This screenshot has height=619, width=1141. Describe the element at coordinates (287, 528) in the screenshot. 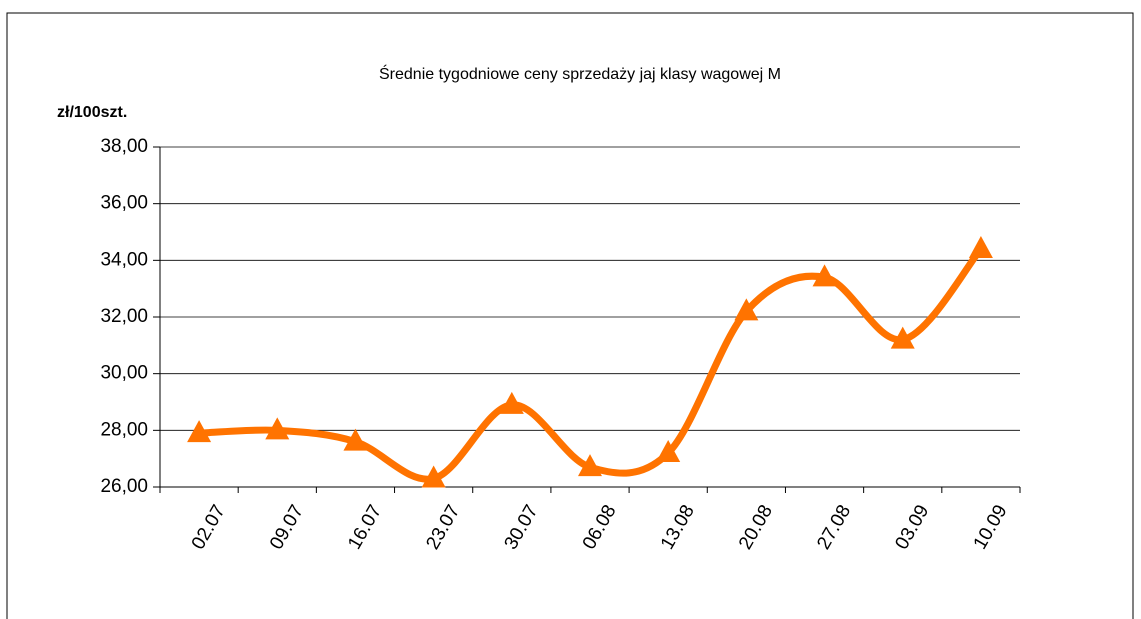

I see `x-tick-label: 09.07` at that location.